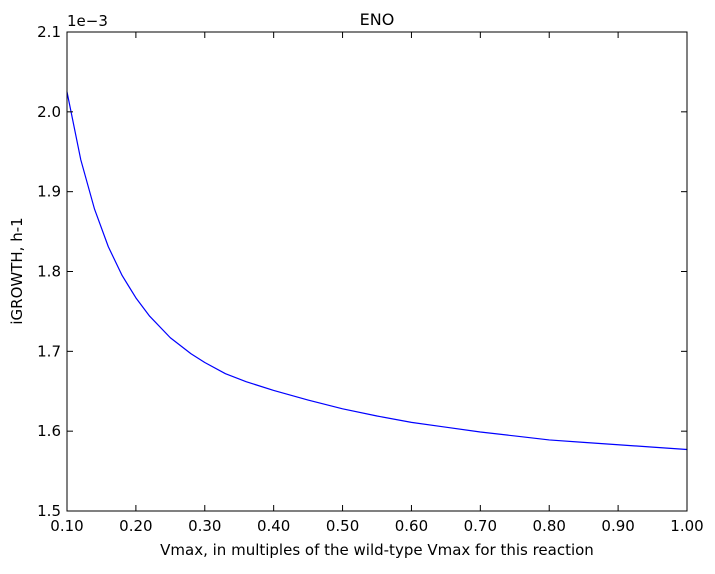 This screenshot has width=715, height=574. Describe the element at coordinates (87, 21) in the screenshot. I see `y-offset-label: 1e−3` at that location.